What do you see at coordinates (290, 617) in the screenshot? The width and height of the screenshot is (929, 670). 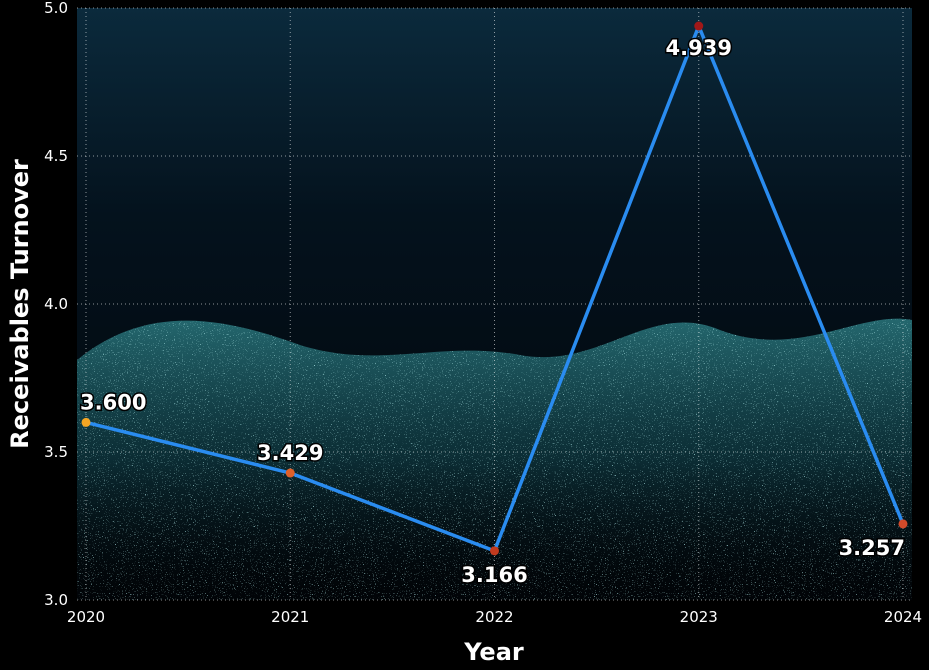 I see `x-tick-label: 2021` at bounding box center [290, 617].